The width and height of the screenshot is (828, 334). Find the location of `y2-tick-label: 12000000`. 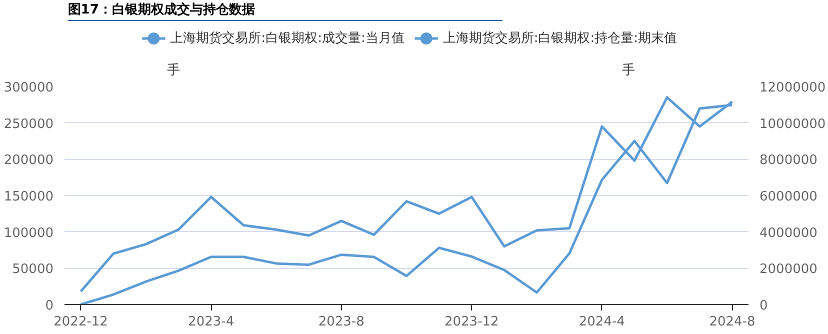

y2-tick-label: 12000000 is located at coordinates (793, 88).